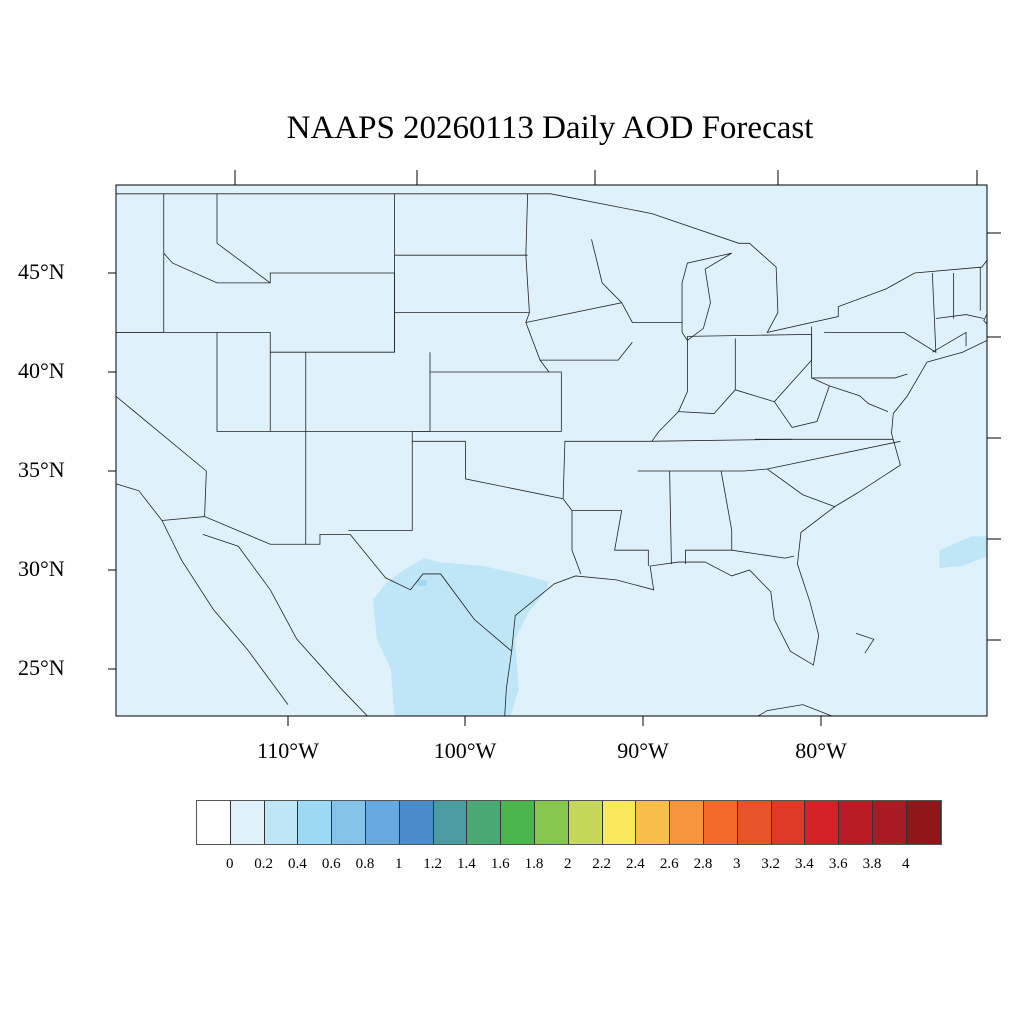 The image size is (1024, 1024). I want to click on colorbar-label: 0.8, so click(365, 864).